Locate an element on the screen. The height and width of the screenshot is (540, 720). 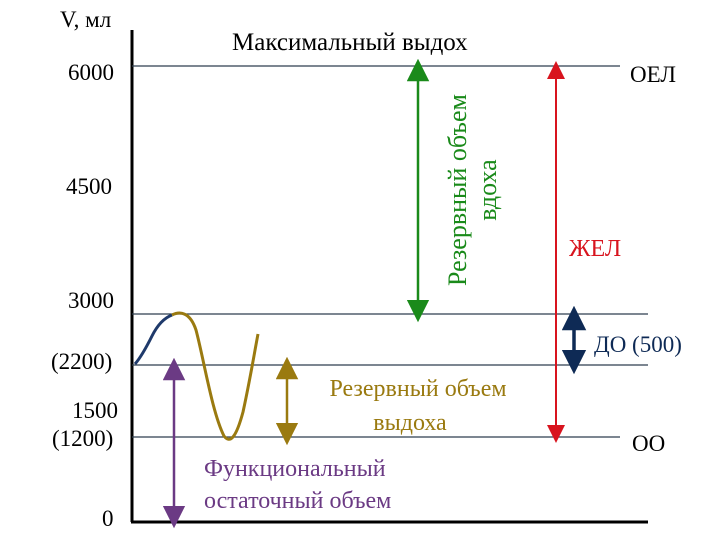
erv-label-line1: Резервный объем is located at coordinates (417, 389).